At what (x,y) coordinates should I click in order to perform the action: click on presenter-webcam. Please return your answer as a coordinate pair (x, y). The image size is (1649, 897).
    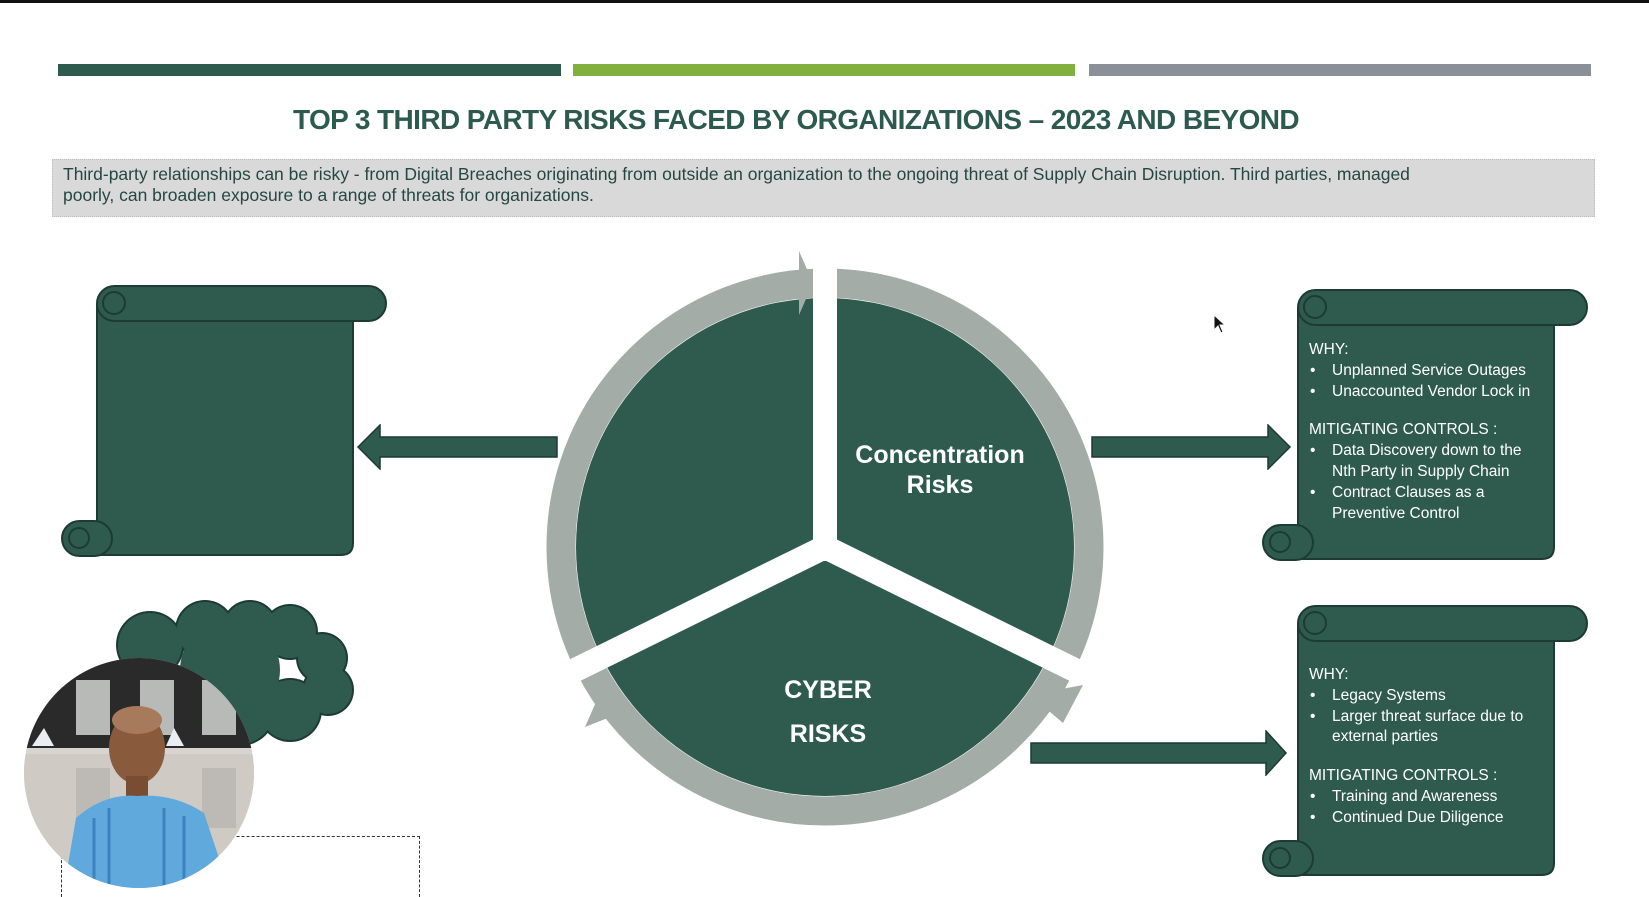
    Looking at the image, I should click on (139, 773).